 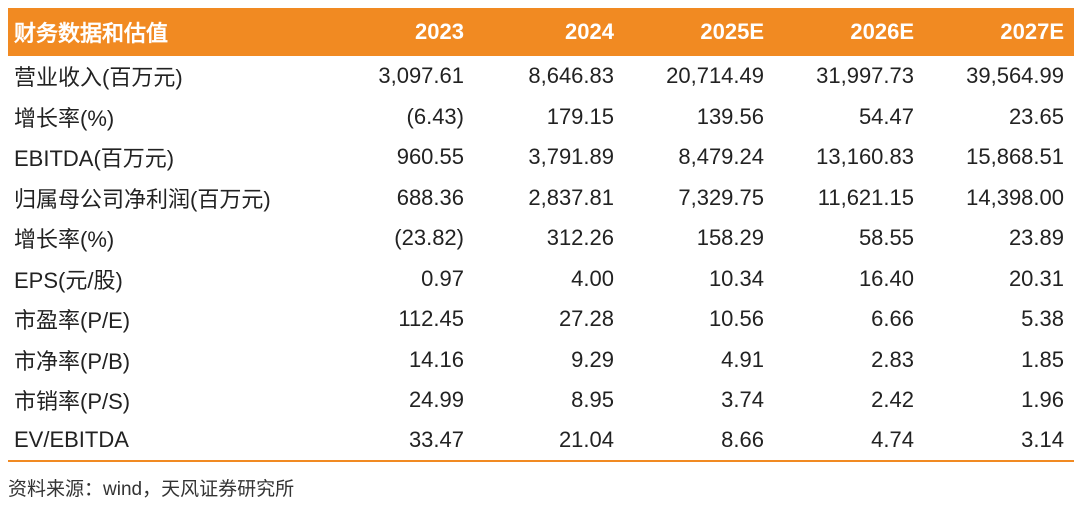 I want to click on value-cell: 3.14, so click(x=999, y=441).